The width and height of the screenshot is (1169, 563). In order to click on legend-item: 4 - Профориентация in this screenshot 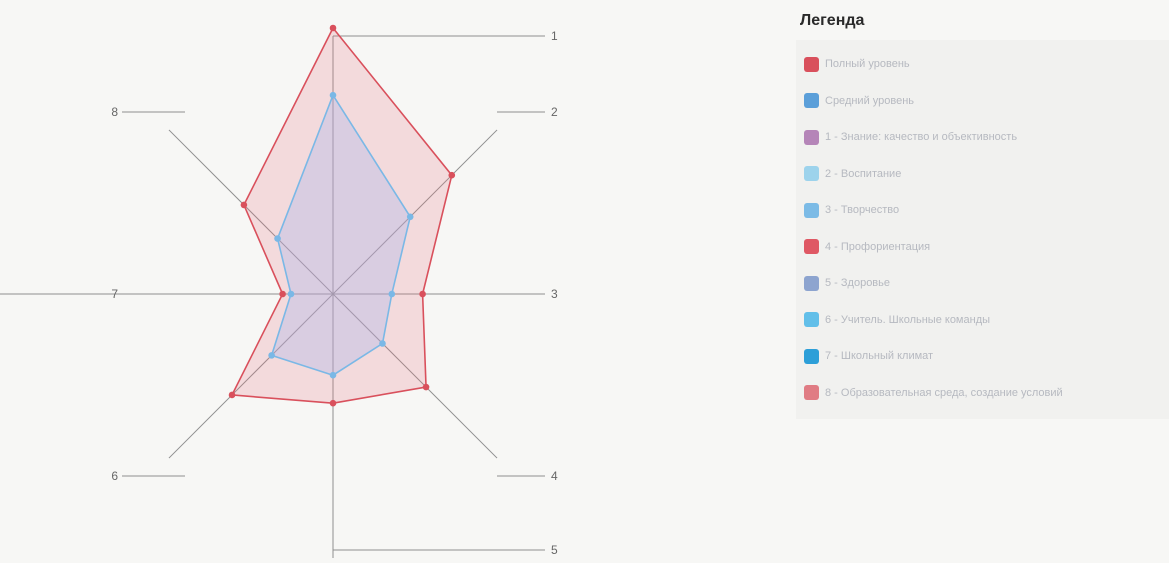, I will do `click(982, 247)`.